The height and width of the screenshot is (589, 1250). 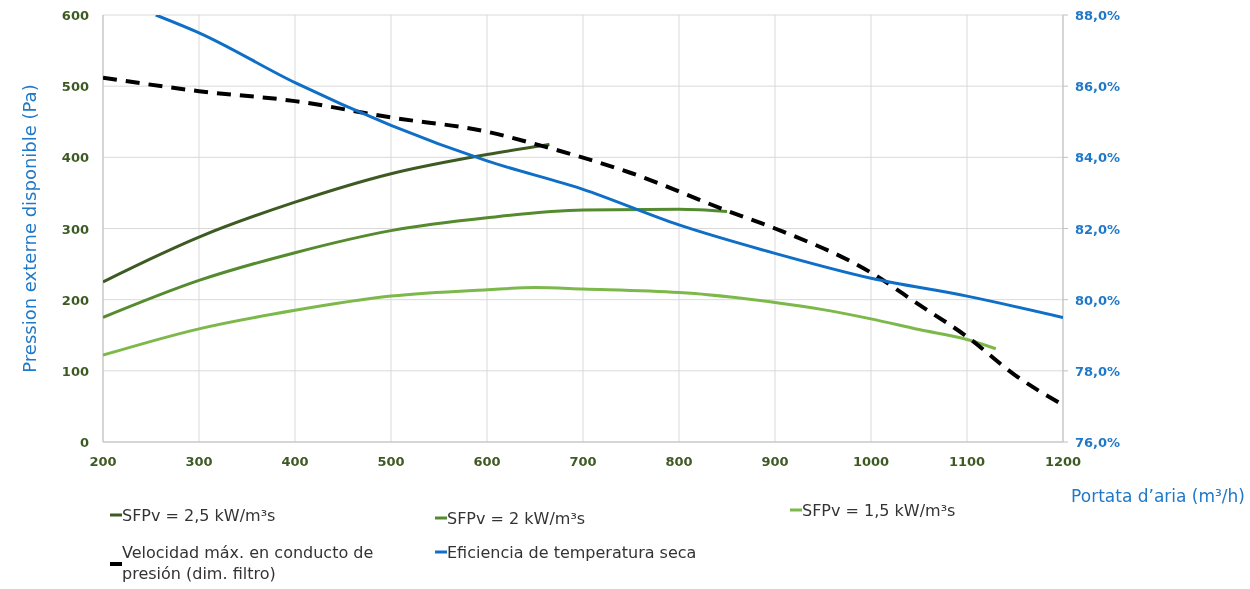 What do you see at coordinates (516, 518) in the screenshot?
I see `legend-label: SFPv = 2 kW/m³s` at bounding box center [516, 518].